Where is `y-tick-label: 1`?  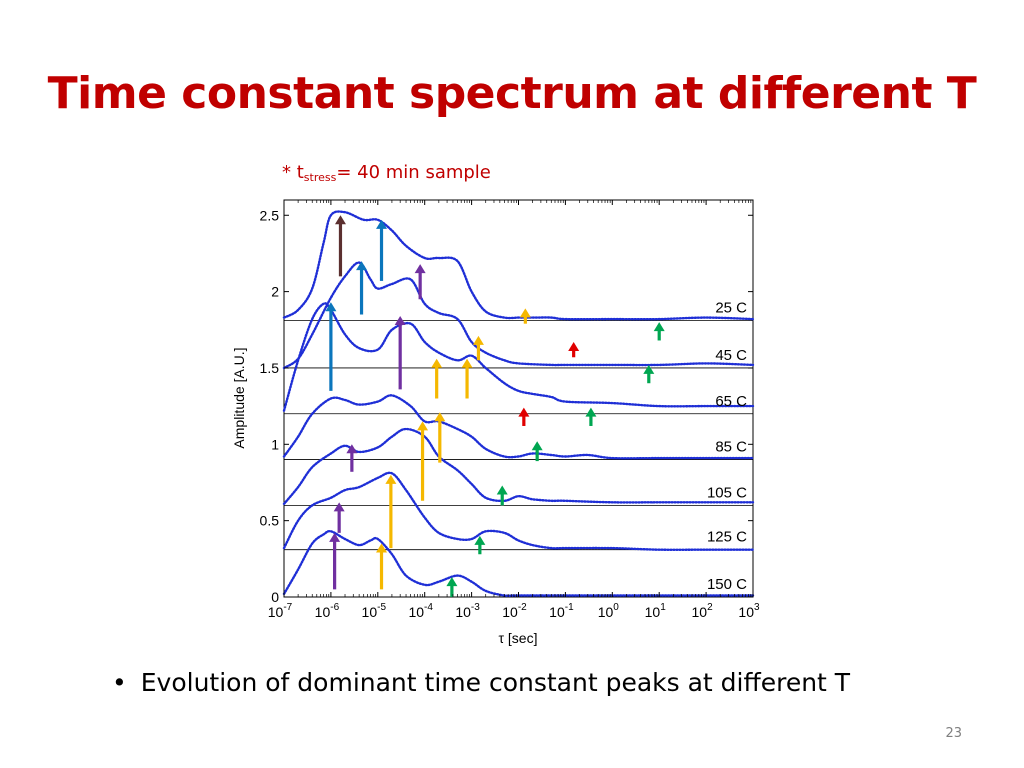 y-tick-label: 1 is located at coordinates (275, 444).